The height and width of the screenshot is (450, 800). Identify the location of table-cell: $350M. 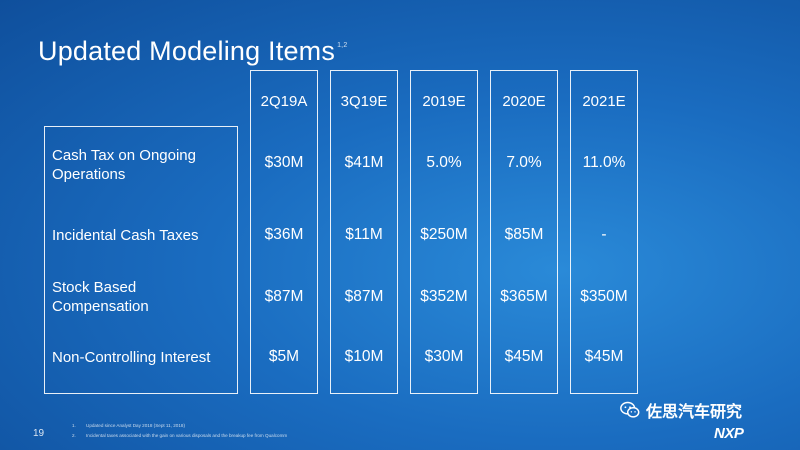
(604, 296).